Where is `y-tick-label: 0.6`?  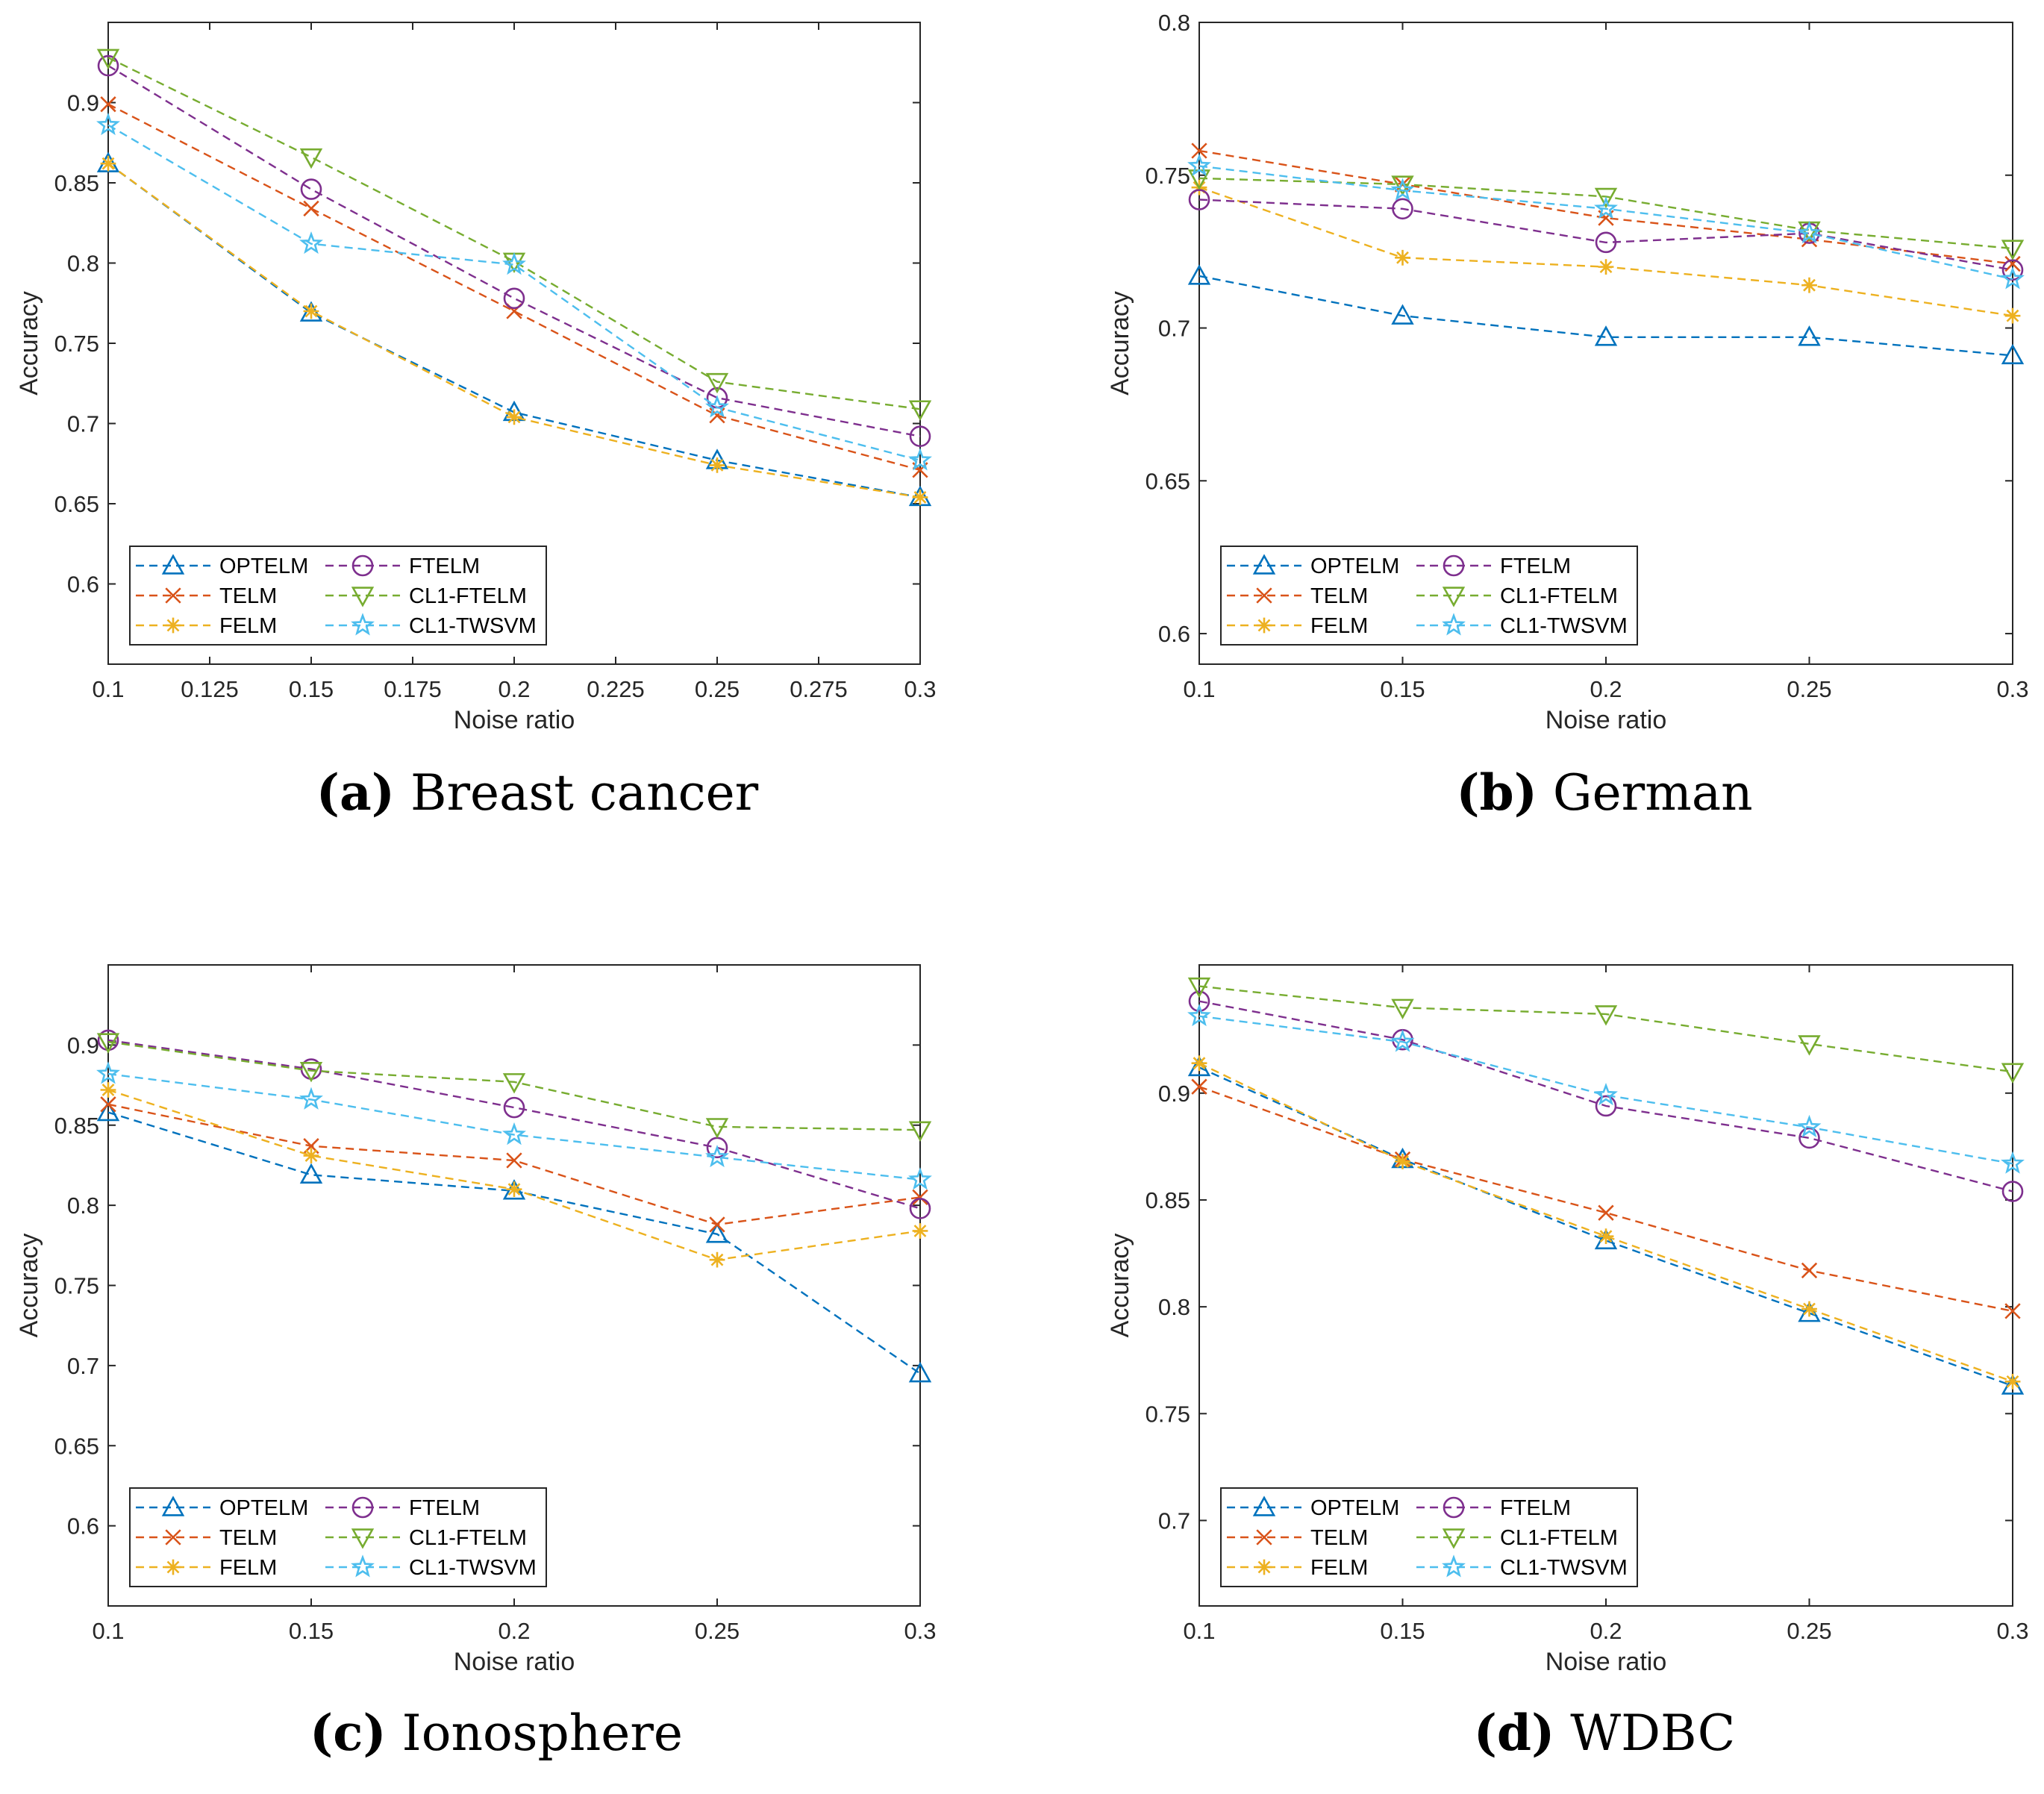
y-tick-label: 0.6 is located at coordinates (83, 1526).